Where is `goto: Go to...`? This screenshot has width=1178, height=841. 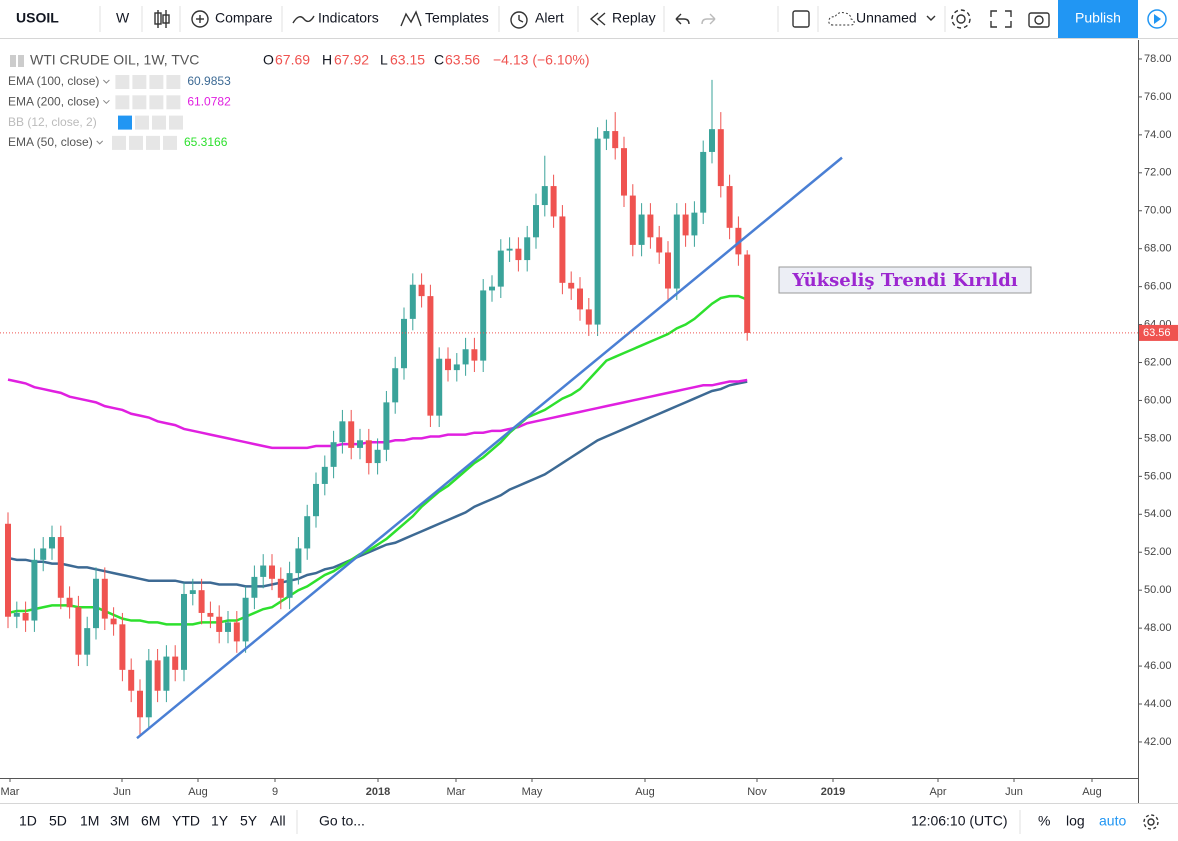
goto: Go to... is located at coordinates (342, 821).